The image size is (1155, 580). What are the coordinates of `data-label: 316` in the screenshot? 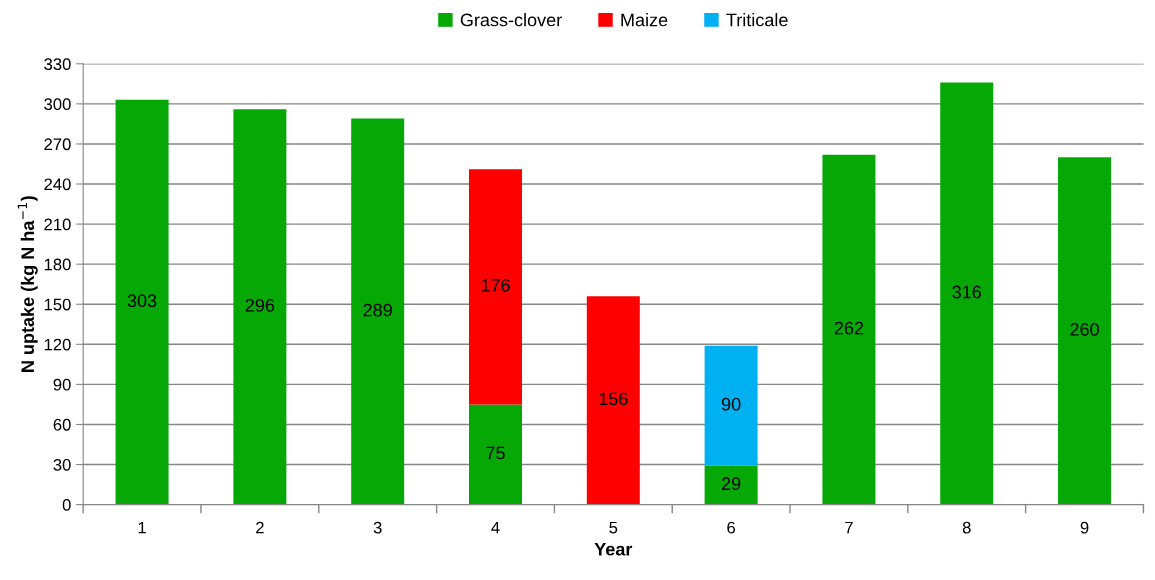 It's located at (967, 292).